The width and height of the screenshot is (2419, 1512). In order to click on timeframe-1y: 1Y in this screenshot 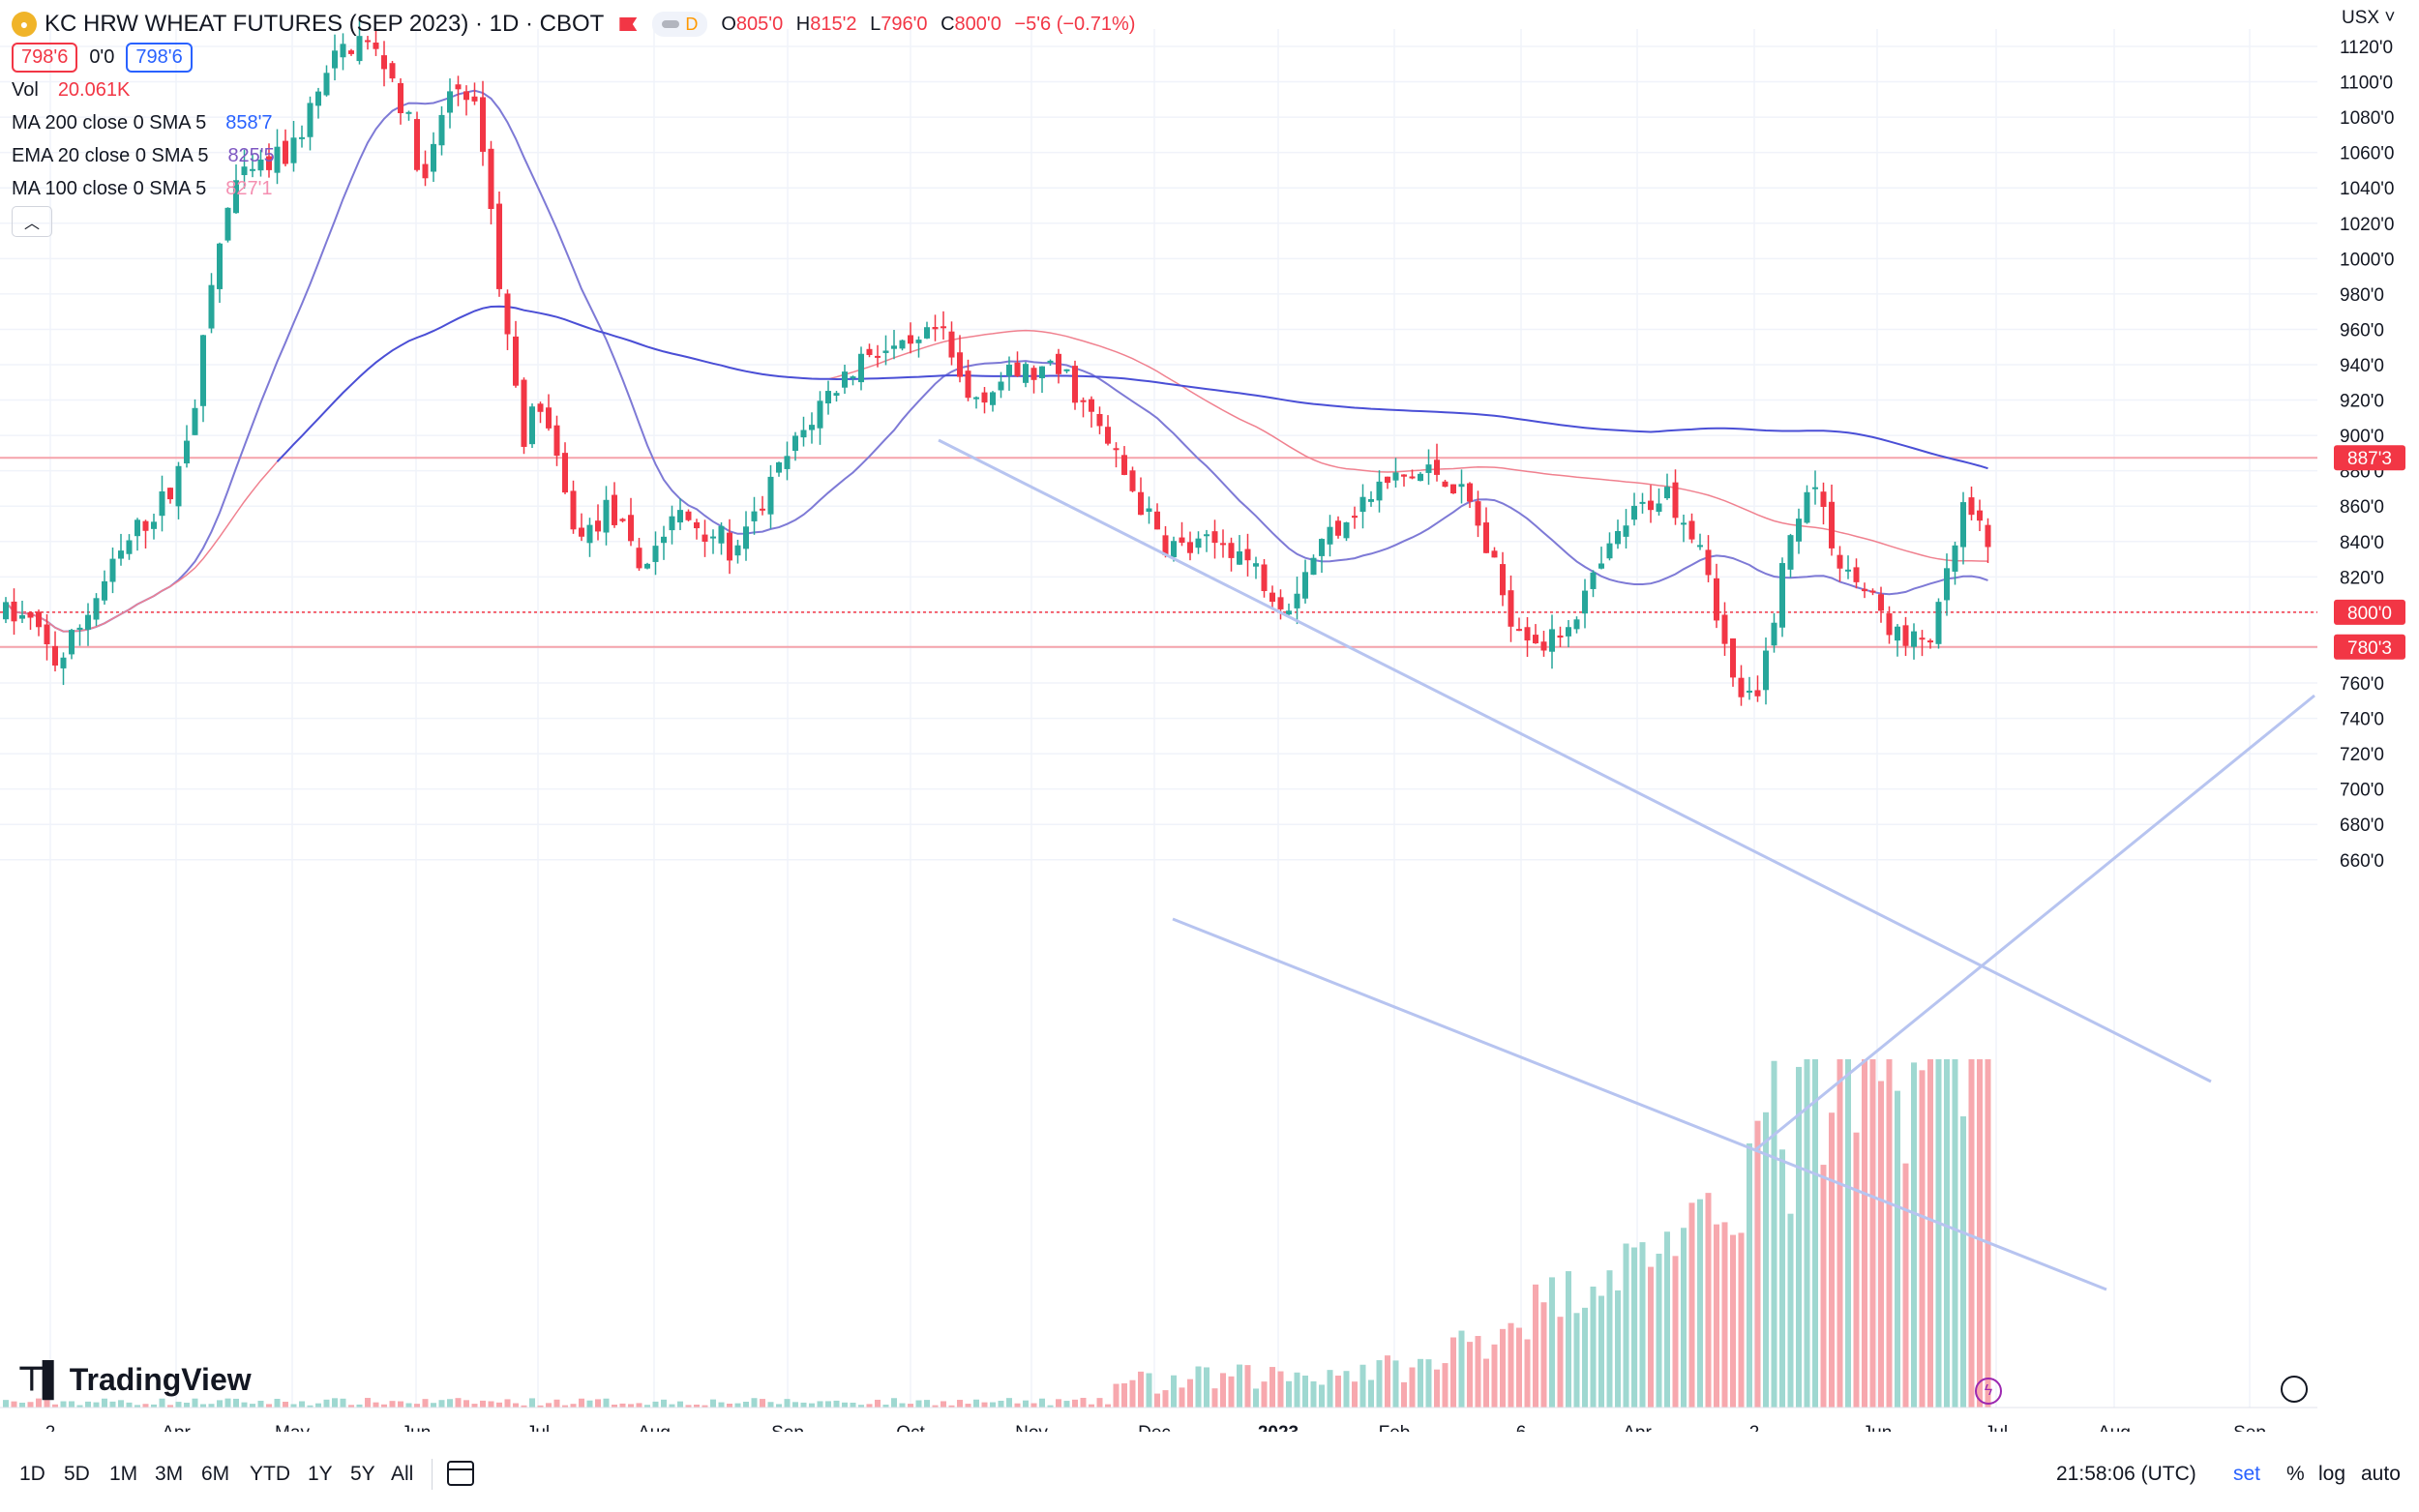, I will do `click(320, 1474)`.